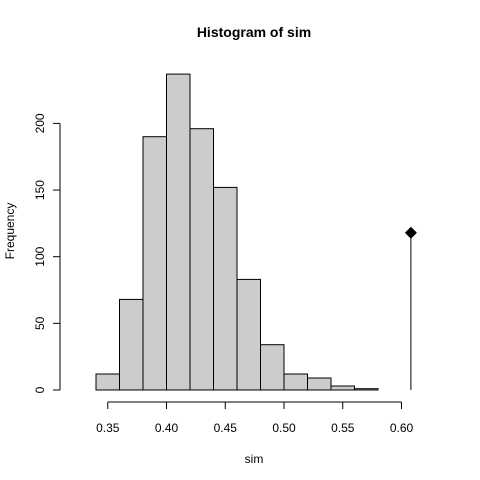 This screenshot has height=480, width=480. Describe the element at coordinates (343, 428) in the screenshot. I see `x-tick-label: 0.55` at that location.